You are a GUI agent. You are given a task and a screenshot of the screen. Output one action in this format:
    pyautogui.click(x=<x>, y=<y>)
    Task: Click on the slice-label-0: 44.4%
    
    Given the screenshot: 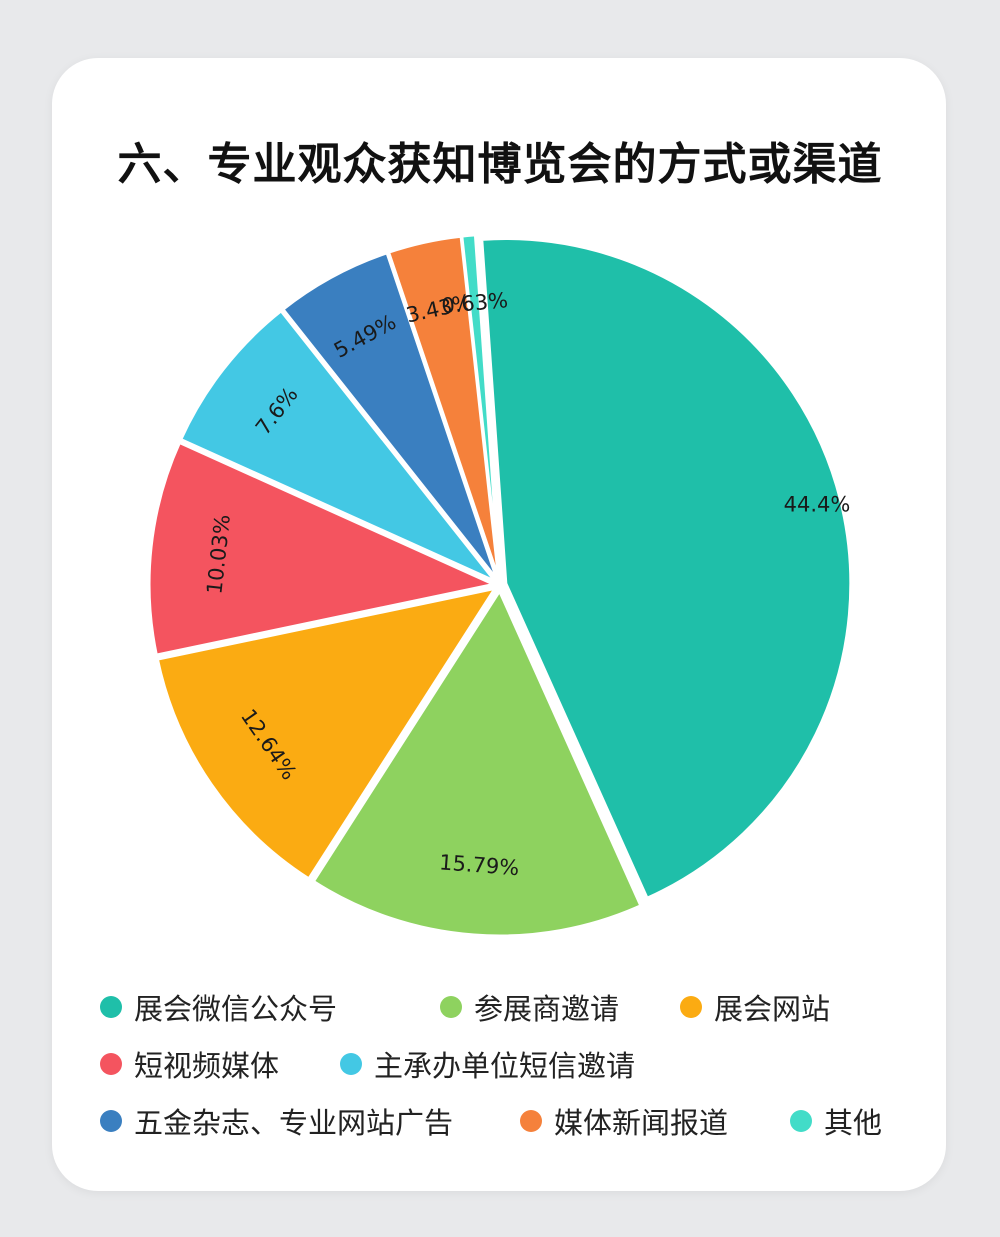 What is the action you would take?
    pyautogui.click(x=817, y=504)
    